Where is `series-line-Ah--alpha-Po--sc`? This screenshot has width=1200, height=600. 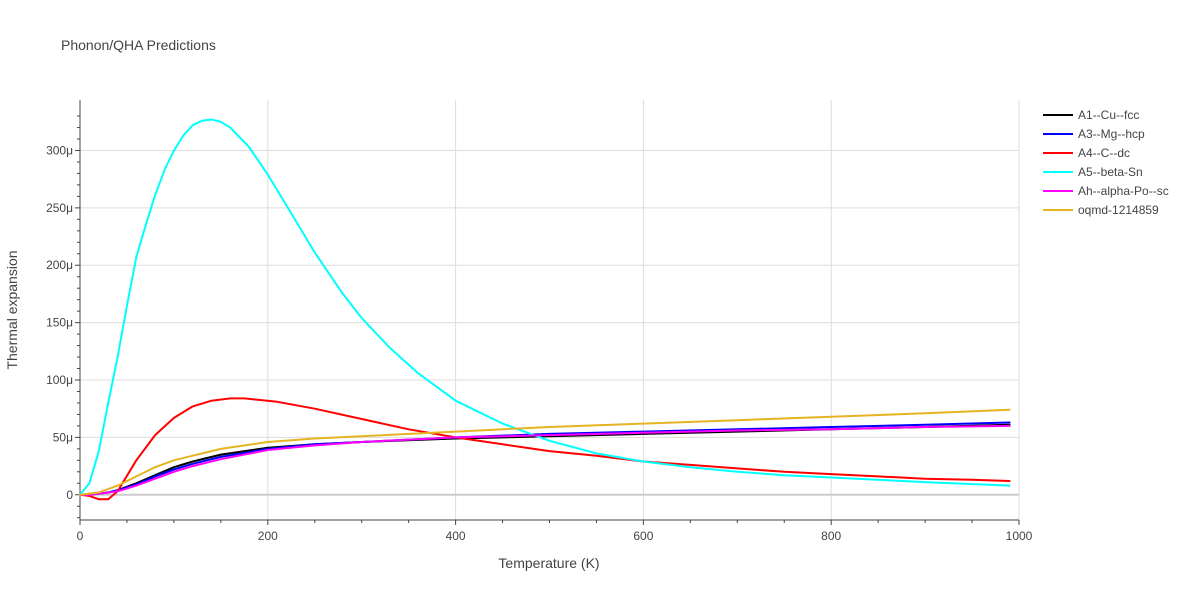
series-line-Ah--alpha-Po--sc is located at coordinates (545, 460).